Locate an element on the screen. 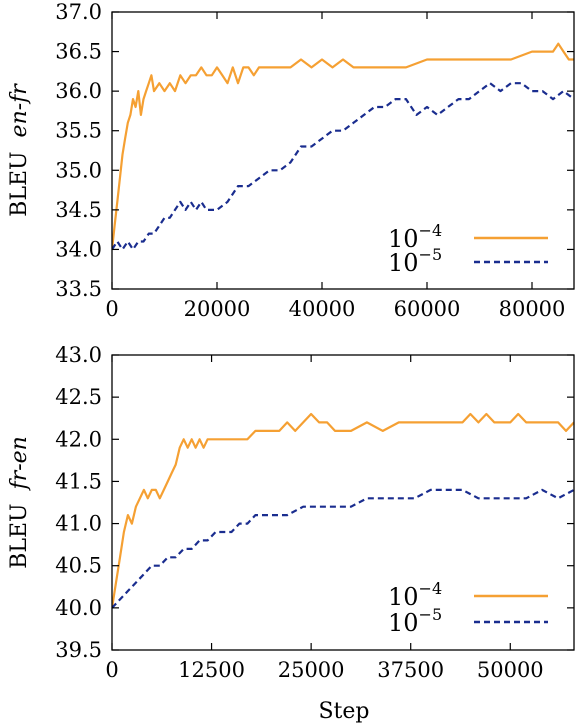 The height and width of the screenshot is (724, 578). y-tick-label: 37.0 is located at coordinates (78, 12).